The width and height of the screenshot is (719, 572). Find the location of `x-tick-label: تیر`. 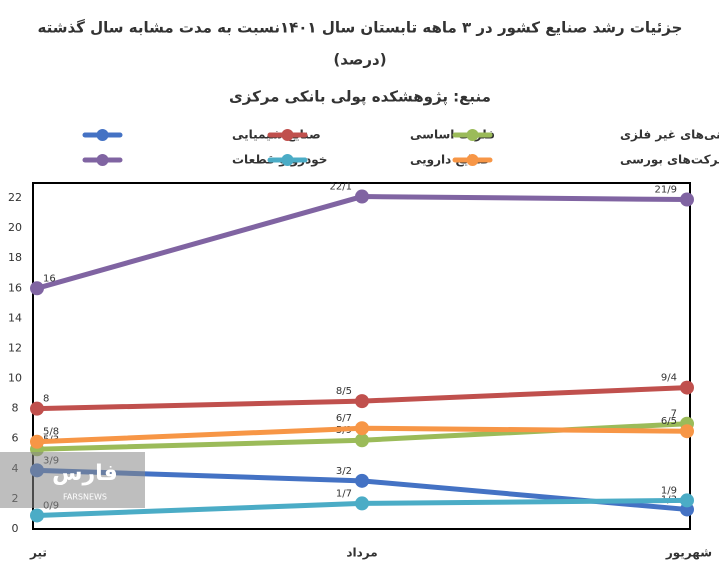

x-tick-label: تیر is located at coordinates (38, 553).